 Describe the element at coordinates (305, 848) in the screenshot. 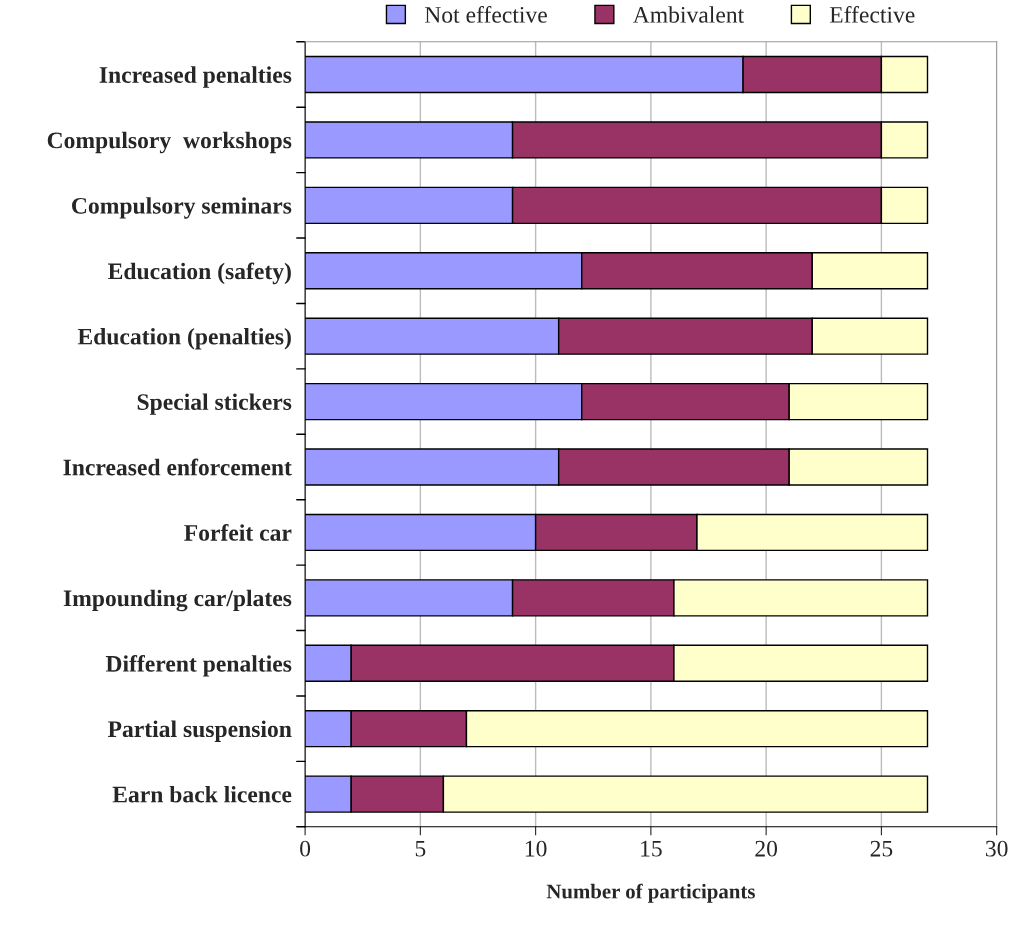

I see `x-tick-label: 0` at that location.